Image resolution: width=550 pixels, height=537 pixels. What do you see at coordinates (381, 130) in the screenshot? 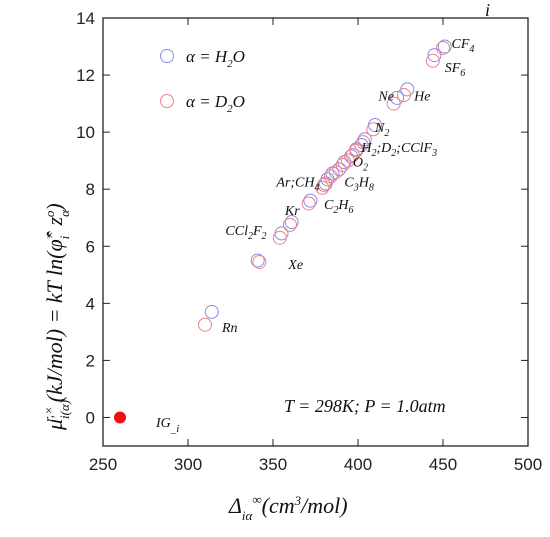
I see `annotation-n2: N2` at bounding box center [381, 130].